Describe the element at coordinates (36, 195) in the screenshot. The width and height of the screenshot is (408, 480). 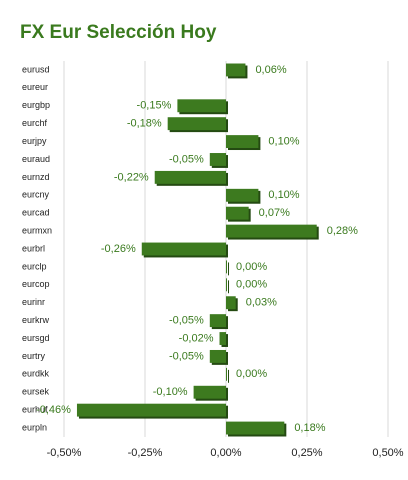
I see `category-label: eurcny` at that location.